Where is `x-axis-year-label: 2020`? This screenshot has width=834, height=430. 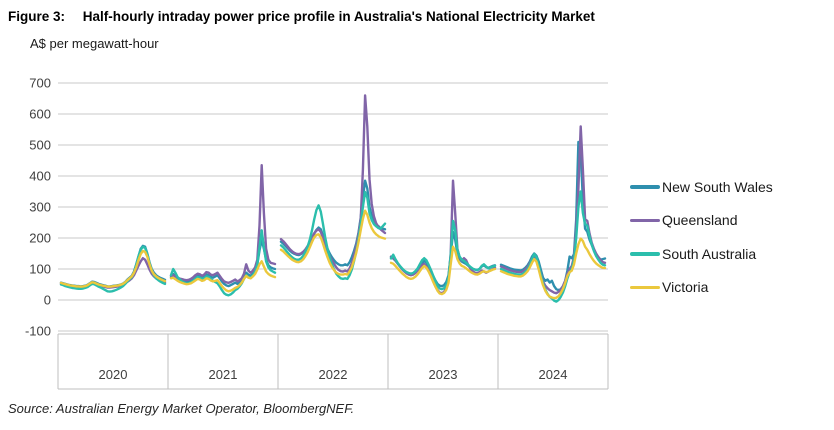
x-axis-year-label: 2020 is located at coordinates (113, 374).